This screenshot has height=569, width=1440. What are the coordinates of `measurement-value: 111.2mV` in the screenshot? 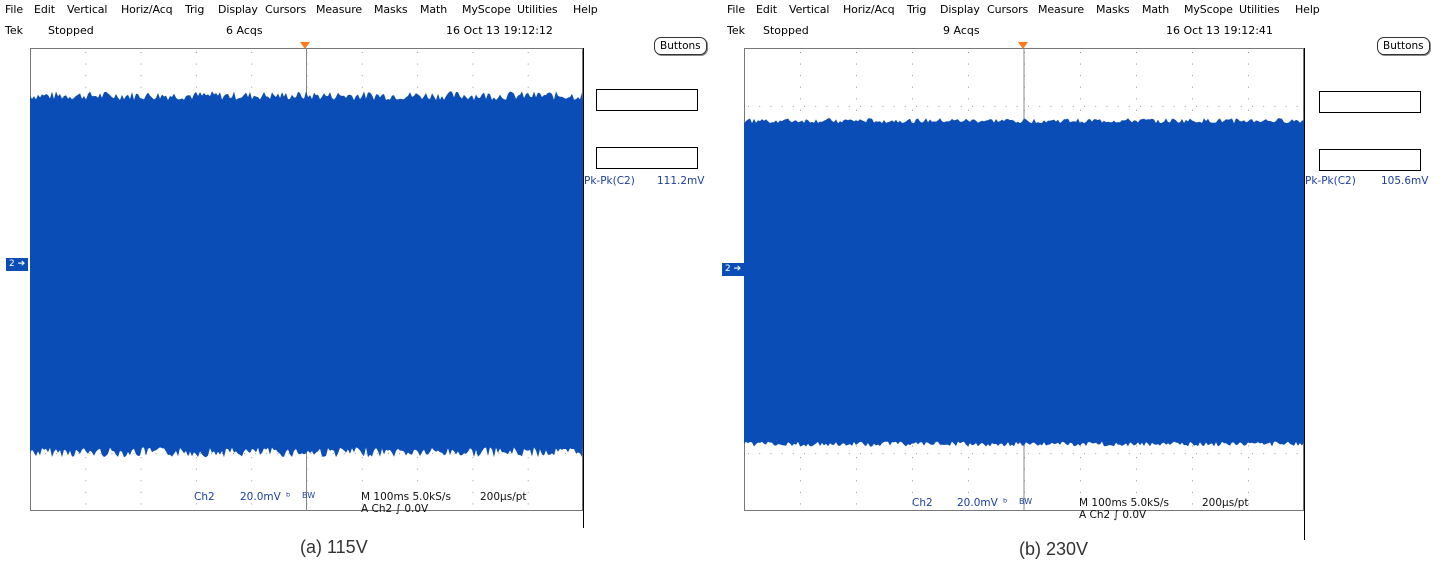 It's located at (681, 181).